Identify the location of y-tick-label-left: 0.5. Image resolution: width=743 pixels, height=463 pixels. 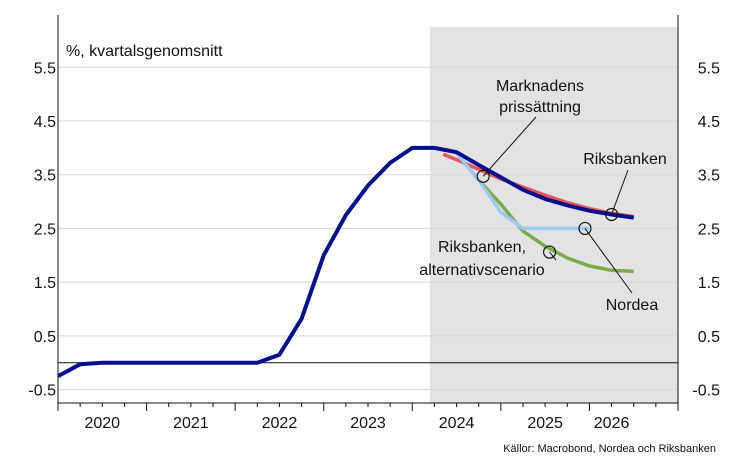
(45, 337).